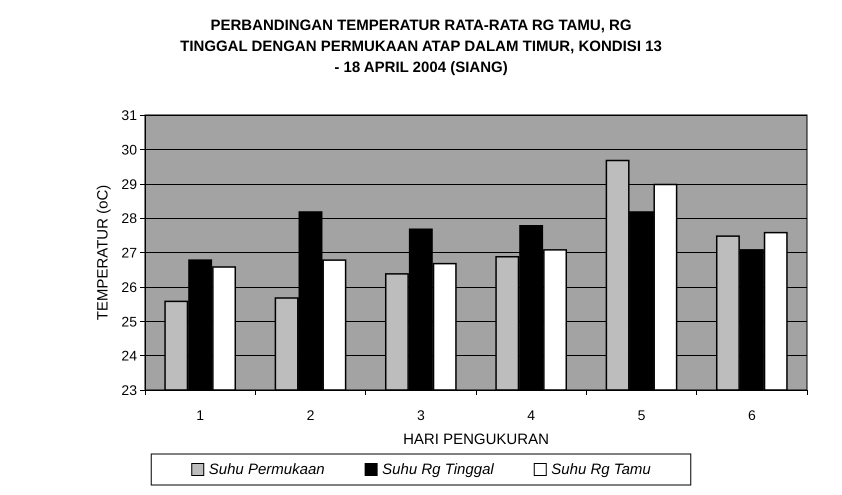  Describe the element at coordinates (129, 356) in the screenshot. I see `y-tick-label: 24` at that location.